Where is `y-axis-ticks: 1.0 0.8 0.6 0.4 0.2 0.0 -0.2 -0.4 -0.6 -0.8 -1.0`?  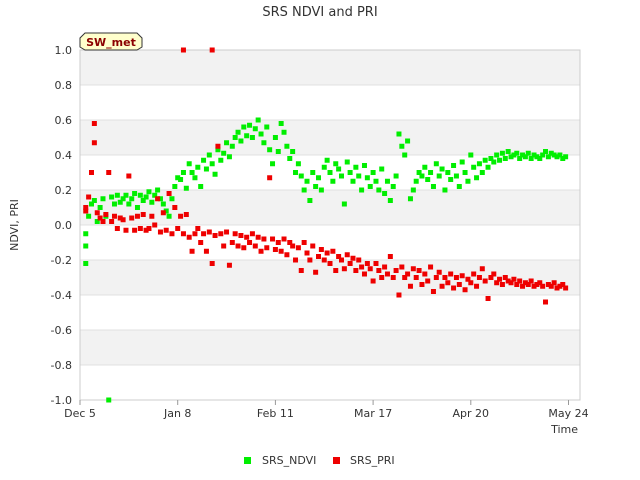 y-axis-ticks: 1.0 0.8 0.6 0.4 0.2 0.0 -0.2 -0.4 -0.6 -0.8 -1.0 is located at coordinates (61, 225).